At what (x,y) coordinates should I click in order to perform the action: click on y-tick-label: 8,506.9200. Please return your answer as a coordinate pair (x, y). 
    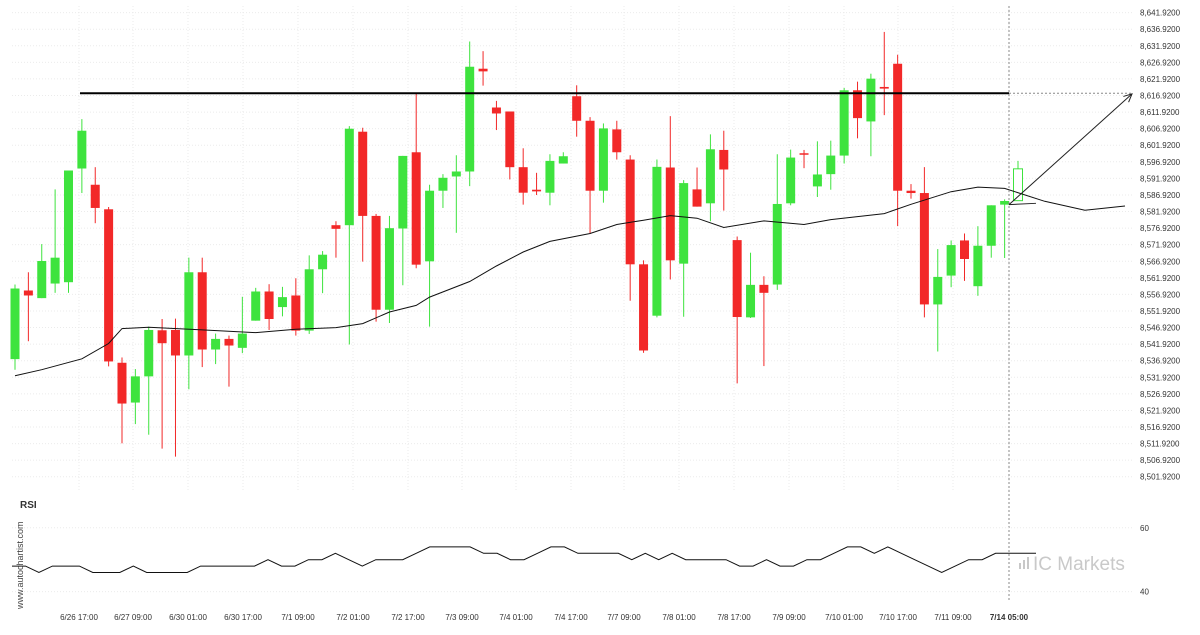
    Looking at the image, I should click on (1160, 460).